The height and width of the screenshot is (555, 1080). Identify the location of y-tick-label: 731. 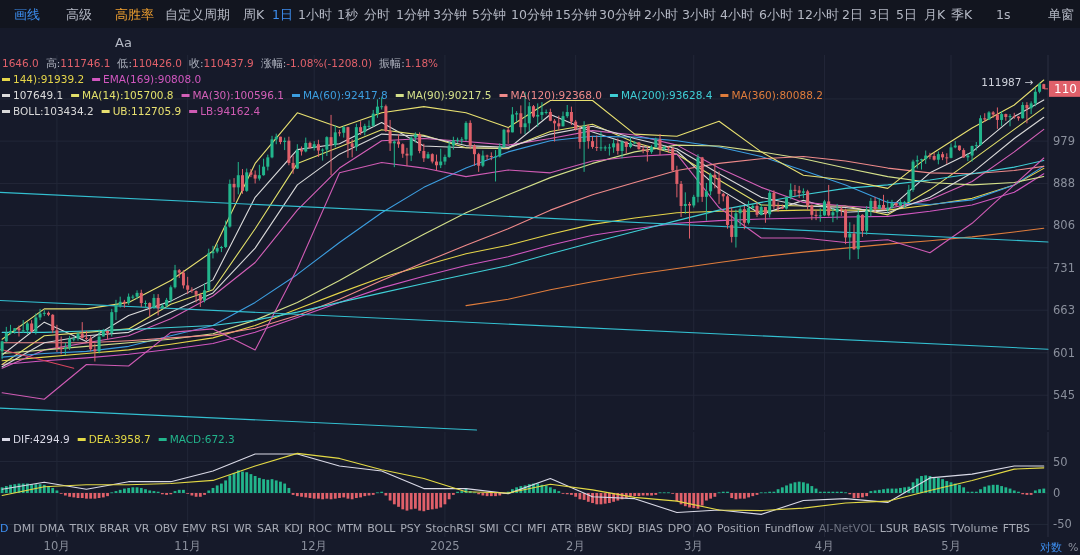
(1064, 267).